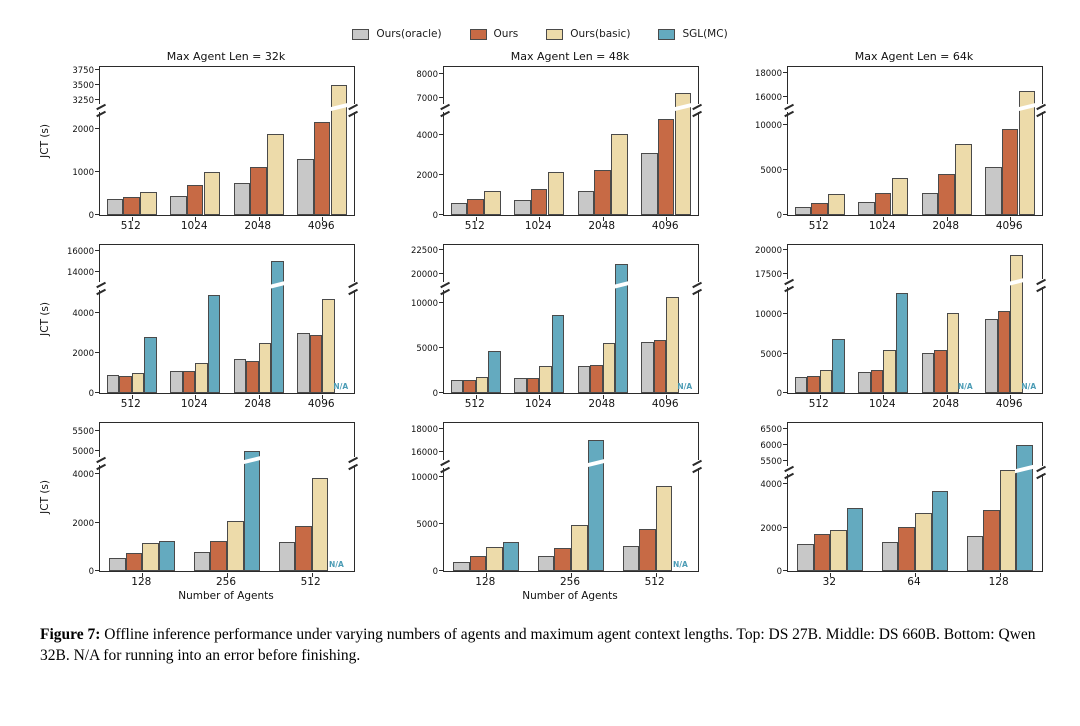  Describe the element at coordinates (76, 322) in the screenshot. I see `y-tick-labels: 0 2000 4000 14000 16000` at that location.